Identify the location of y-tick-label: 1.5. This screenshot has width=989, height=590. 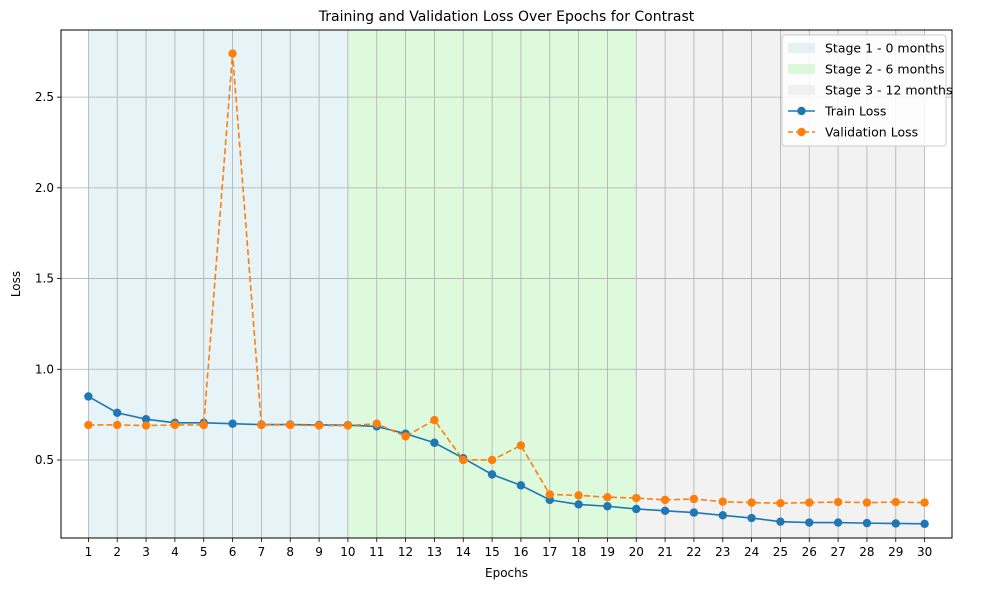
(44, 279).